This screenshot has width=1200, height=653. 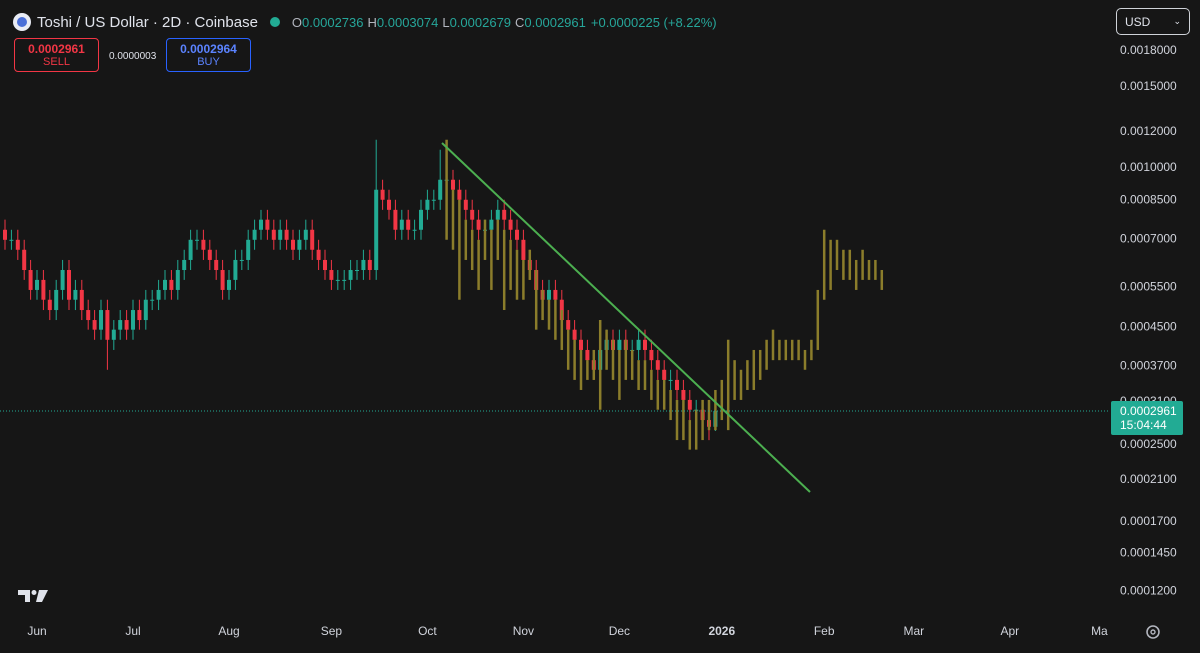 What do you see at coordinates (1148, 444) in the screenshot?
I see `y-tick-label: 0.0002500` at bounding box center [1148, 444].